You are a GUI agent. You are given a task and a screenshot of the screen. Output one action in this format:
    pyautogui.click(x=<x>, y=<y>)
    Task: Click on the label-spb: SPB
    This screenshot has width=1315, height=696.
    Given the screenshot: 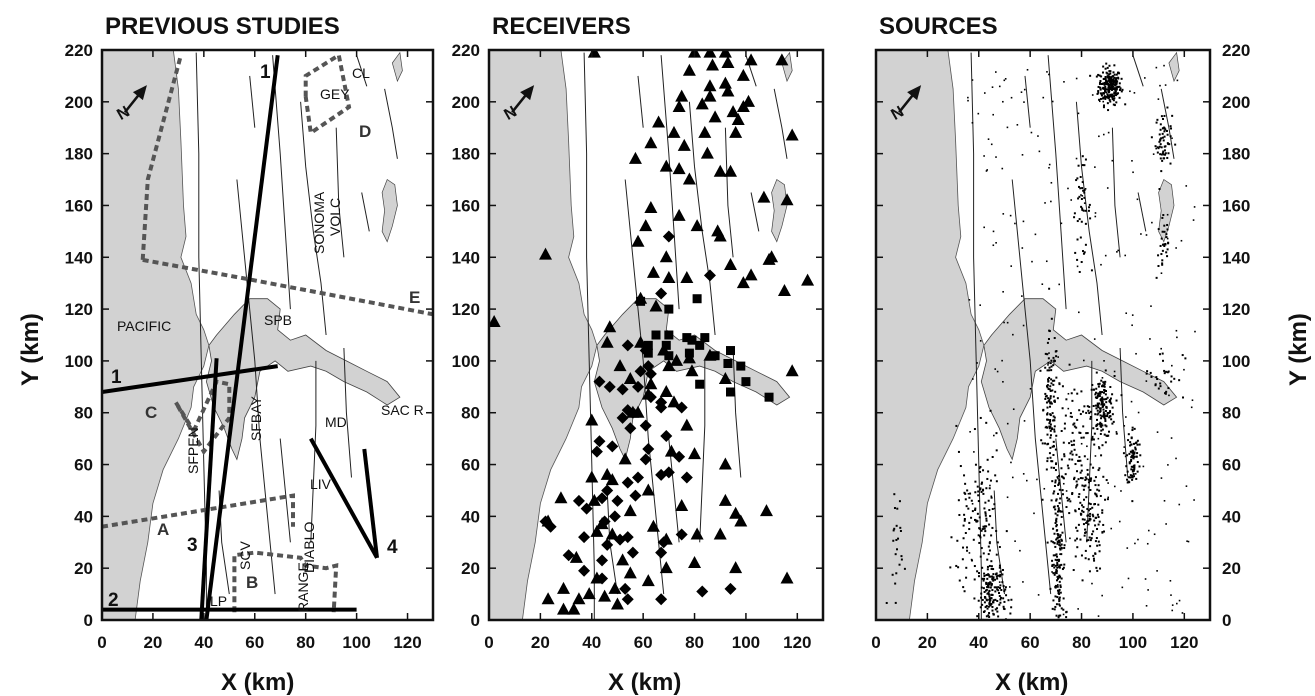 What is the action you would take?
    pyautogui.click(x=278, y=320)
    